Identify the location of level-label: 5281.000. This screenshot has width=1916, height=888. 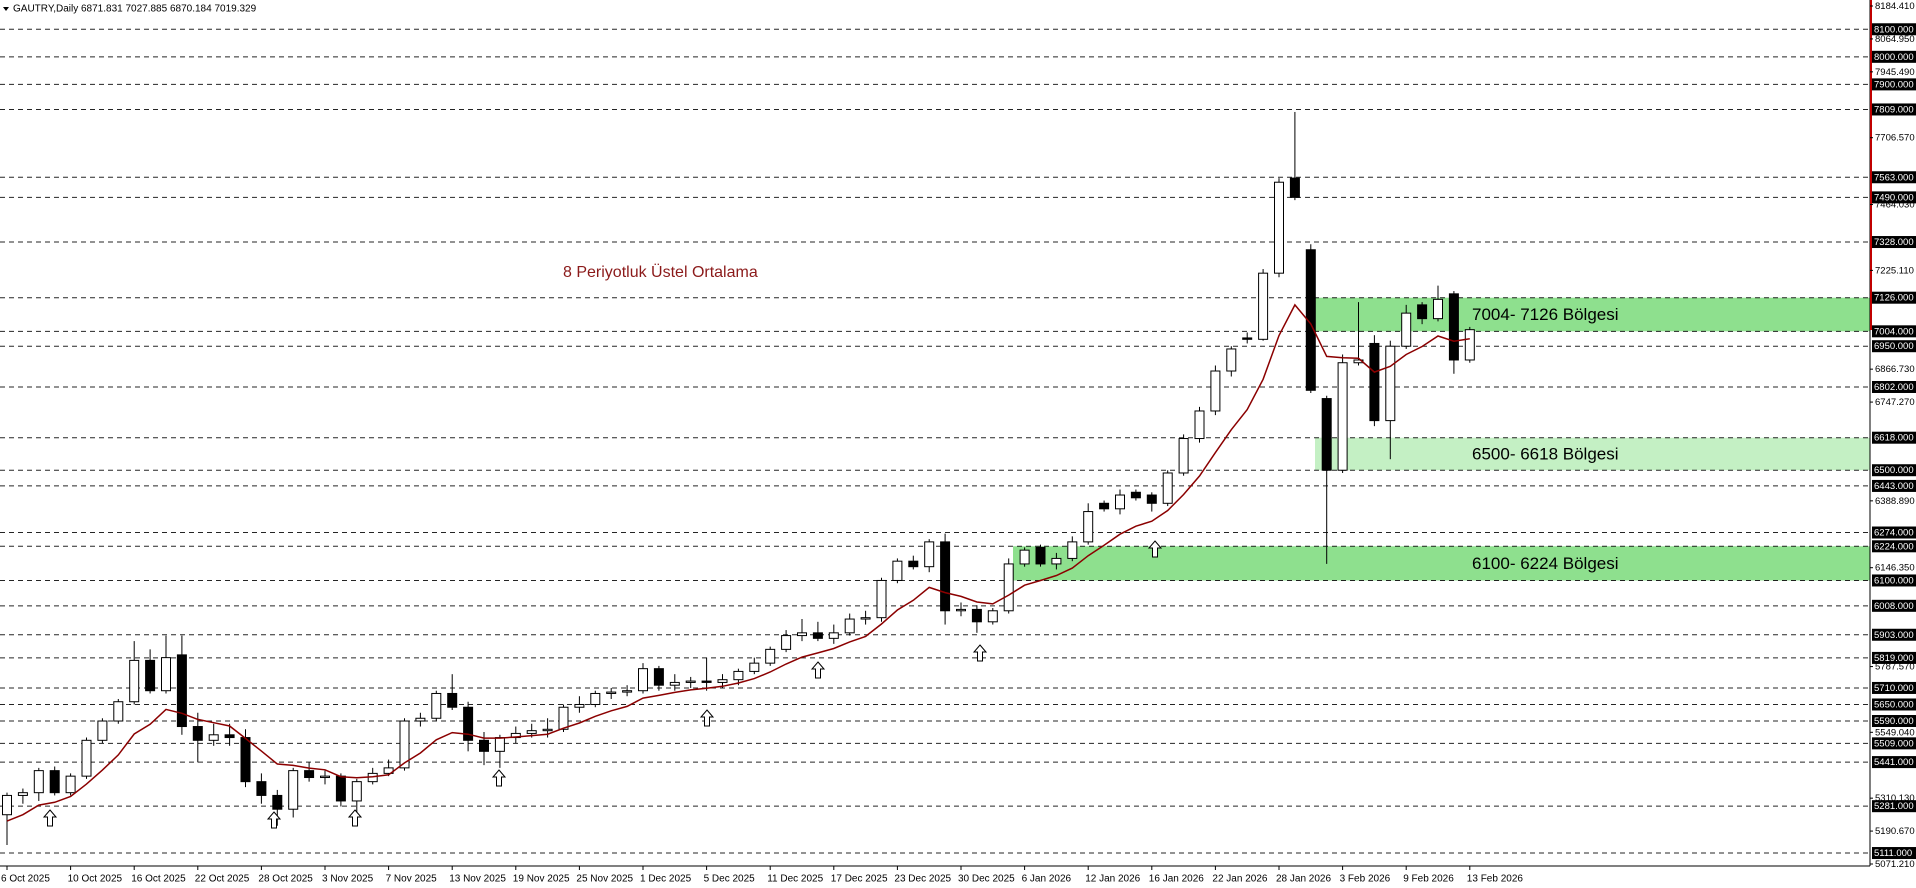
(1894, 806).